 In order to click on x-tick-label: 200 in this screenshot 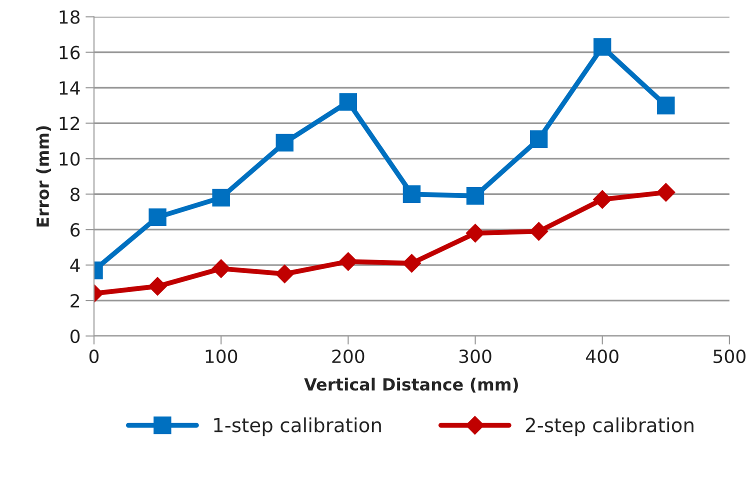, I will do `click(348, 357)`.